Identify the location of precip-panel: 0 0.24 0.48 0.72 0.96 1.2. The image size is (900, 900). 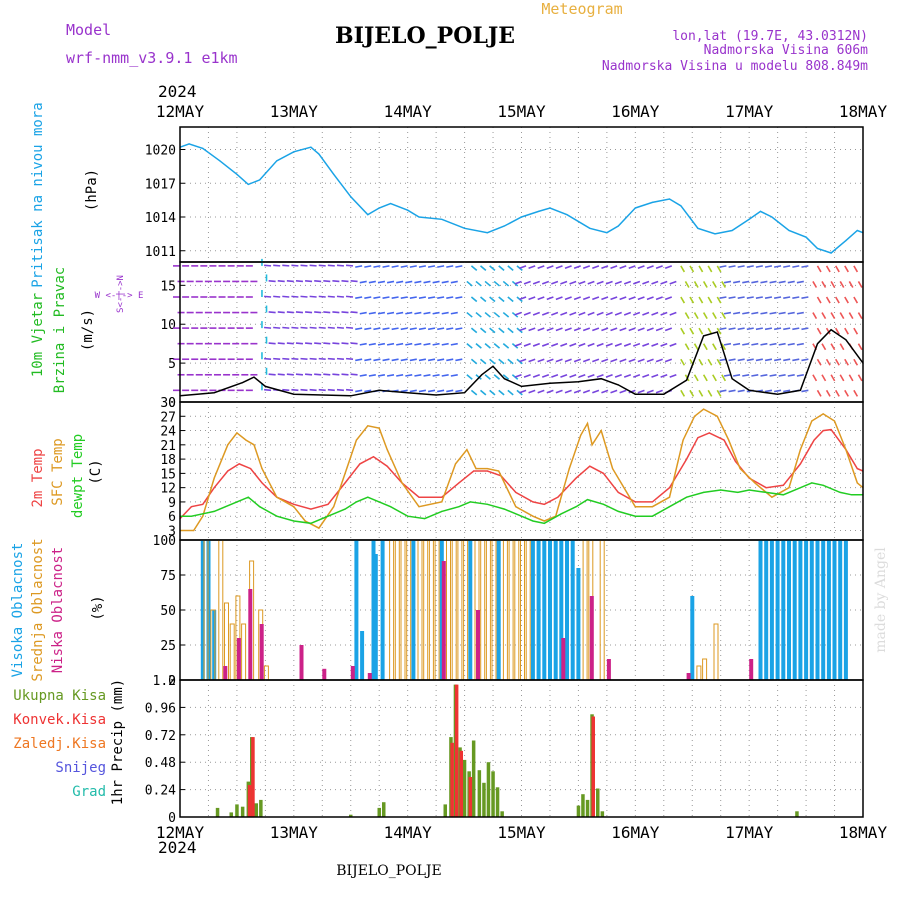
(504, 750).